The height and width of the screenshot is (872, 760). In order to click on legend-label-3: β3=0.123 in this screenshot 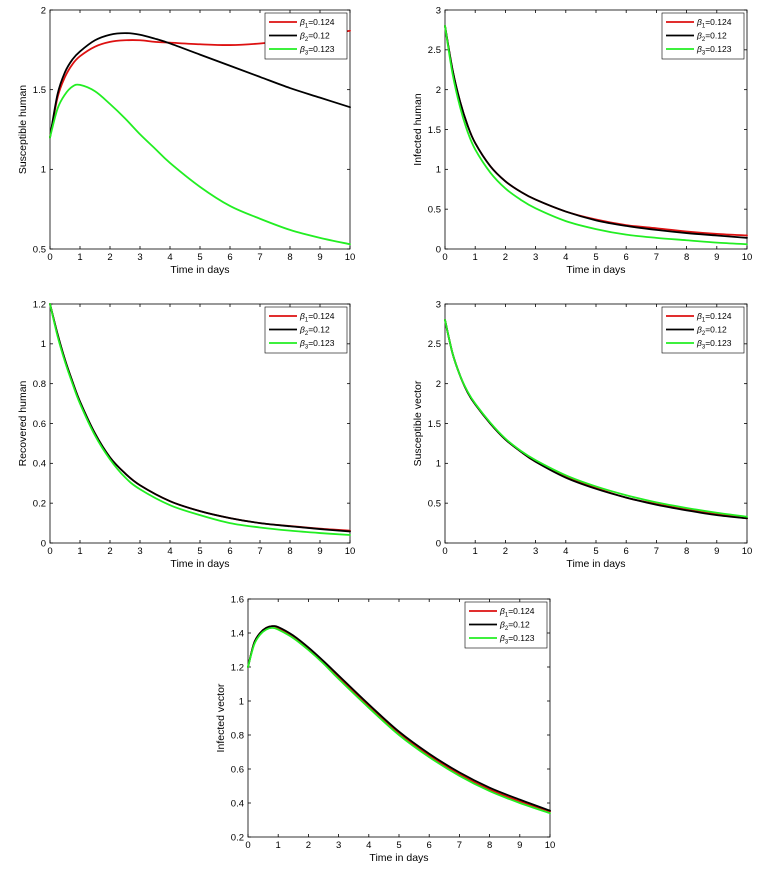, I will do `click(317, 344)`.